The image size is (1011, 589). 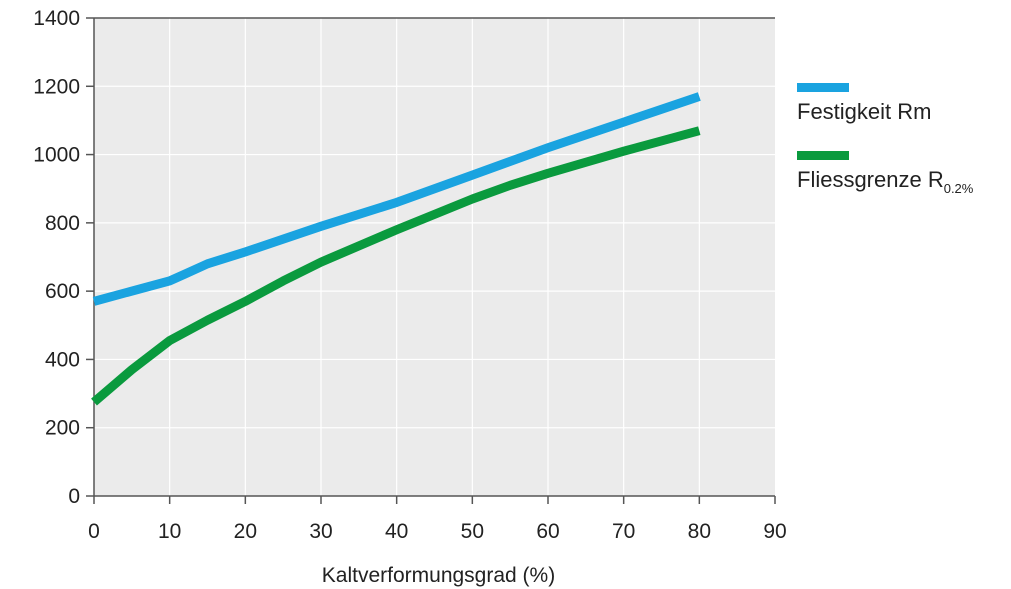 I want to click on y-tick-label: 1000, so click(x=56, y=155).